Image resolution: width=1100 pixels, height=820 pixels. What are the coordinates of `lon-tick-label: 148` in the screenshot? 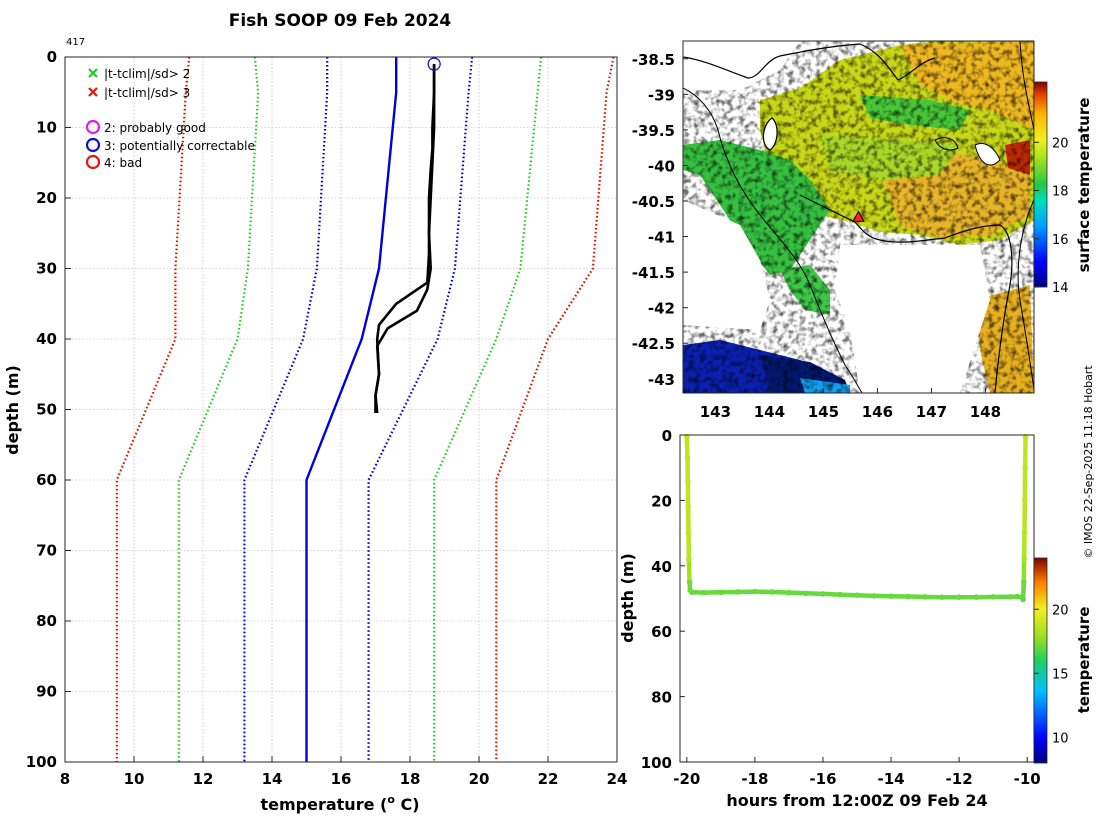 It's located at (985, 412).